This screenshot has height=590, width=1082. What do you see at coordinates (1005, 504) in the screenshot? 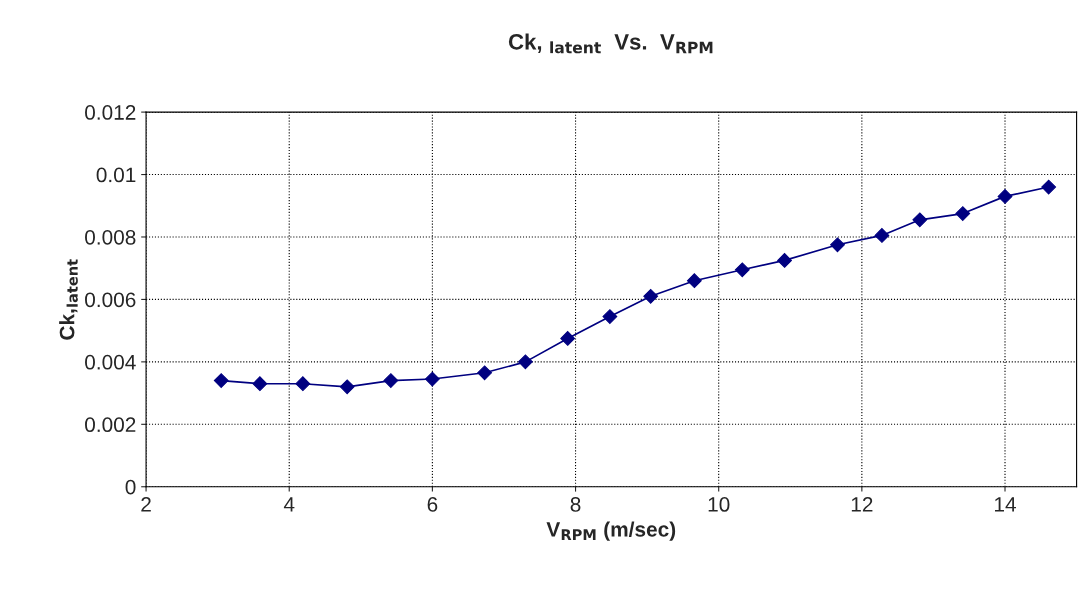
I see `x-tick-label: 14` at bounding box center [1005, 504].